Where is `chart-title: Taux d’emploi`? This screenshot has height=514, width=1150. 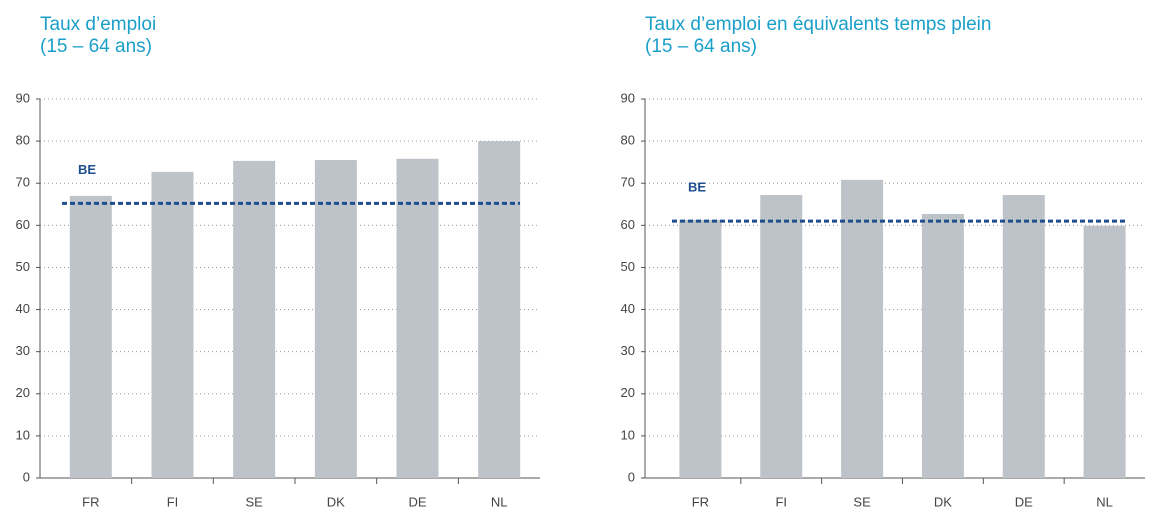 chart-title: Taux d’emploi is located at coordinates (98, 24).